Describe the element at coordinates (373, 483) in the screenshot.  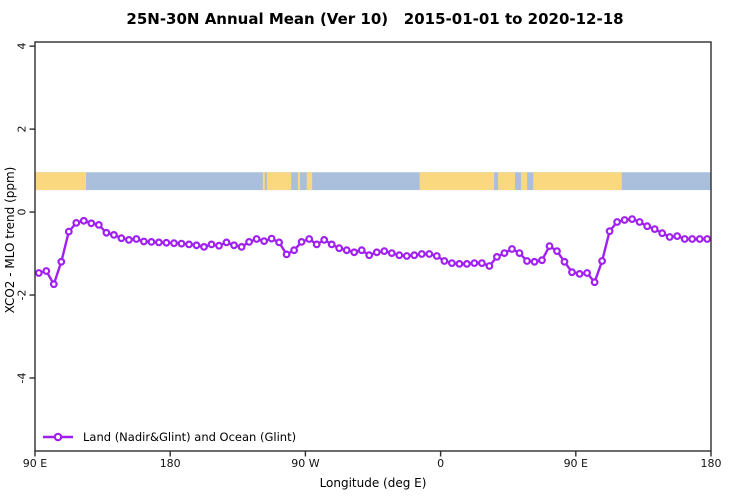
I see `x-axis-label: Longitude (deg E)` at that location.